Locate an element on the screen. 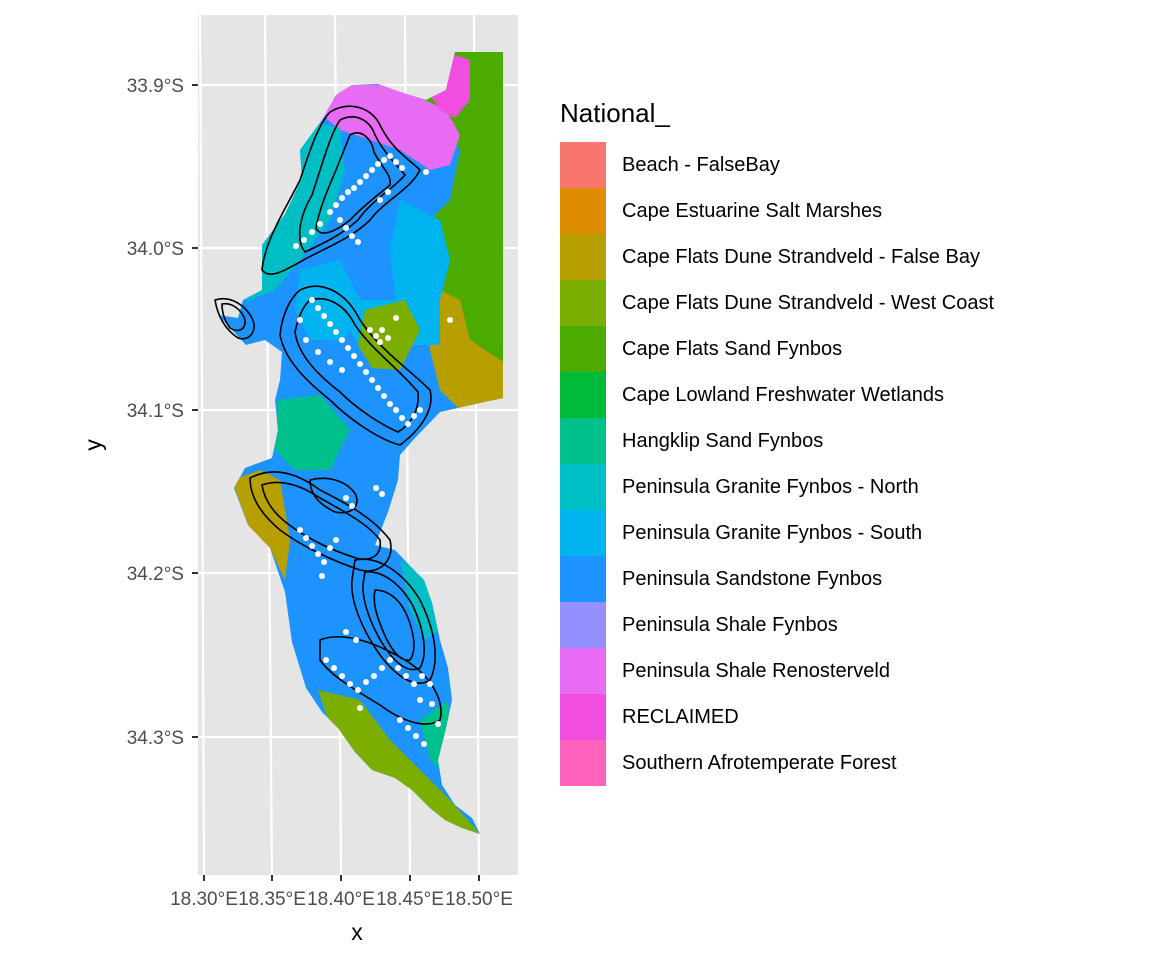  contour-lines is located at coordinates (328, 415).